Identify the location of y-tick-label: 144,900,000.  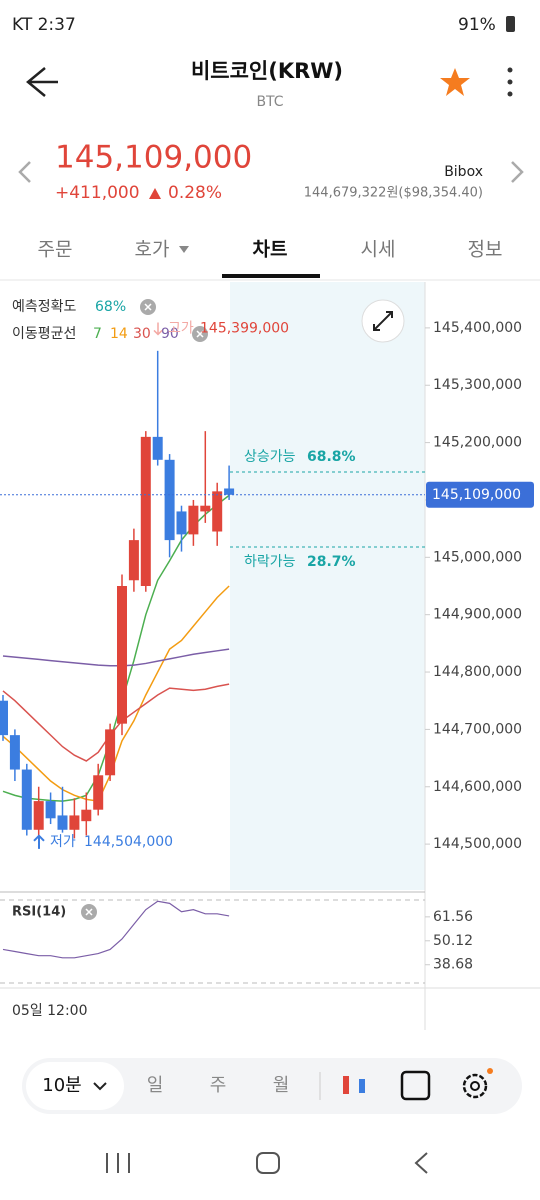
(477, 615).